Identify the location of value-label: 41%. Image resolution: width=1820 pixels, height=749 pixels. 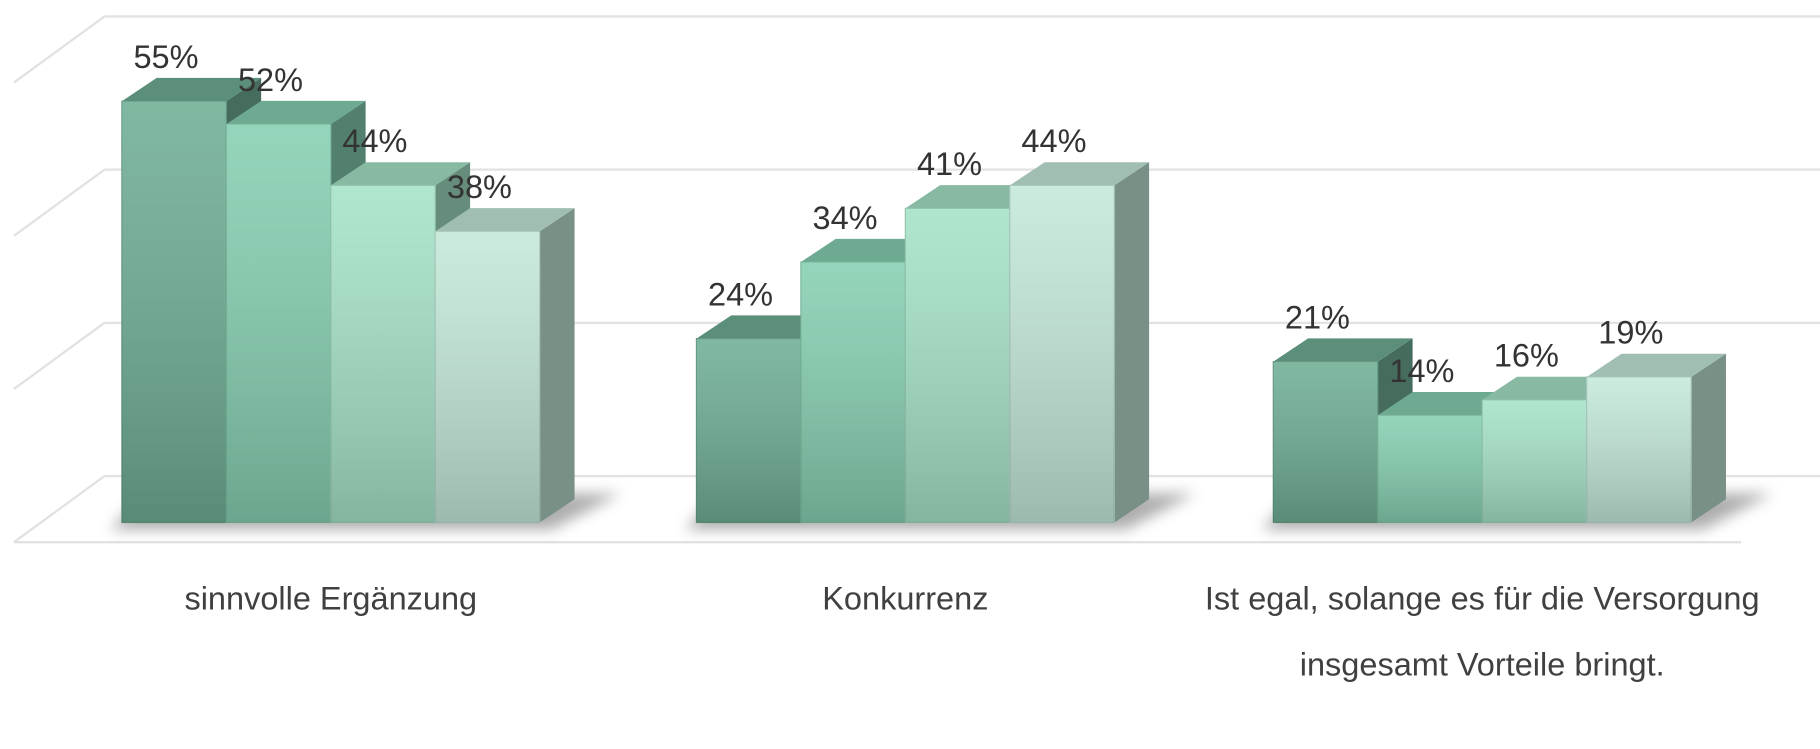
(949, 164).